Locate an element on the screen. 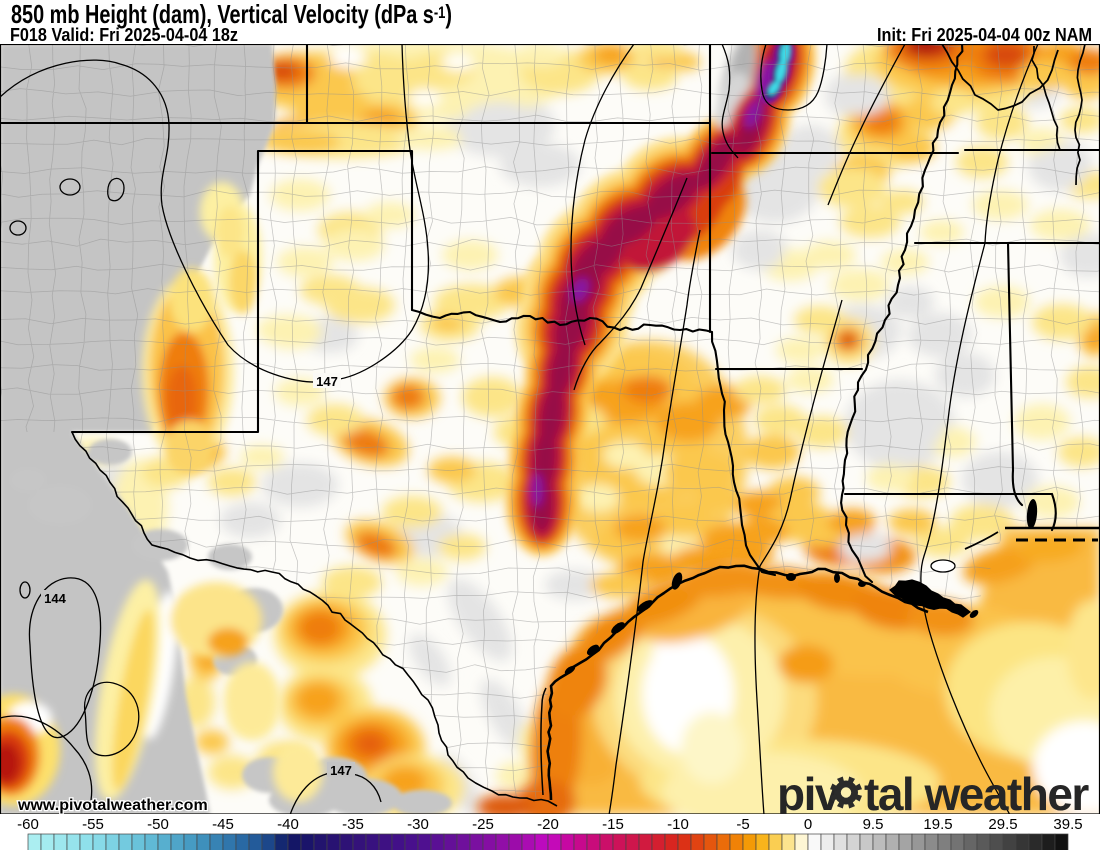  svg-text: -25 is located at coordinates (483, 824).